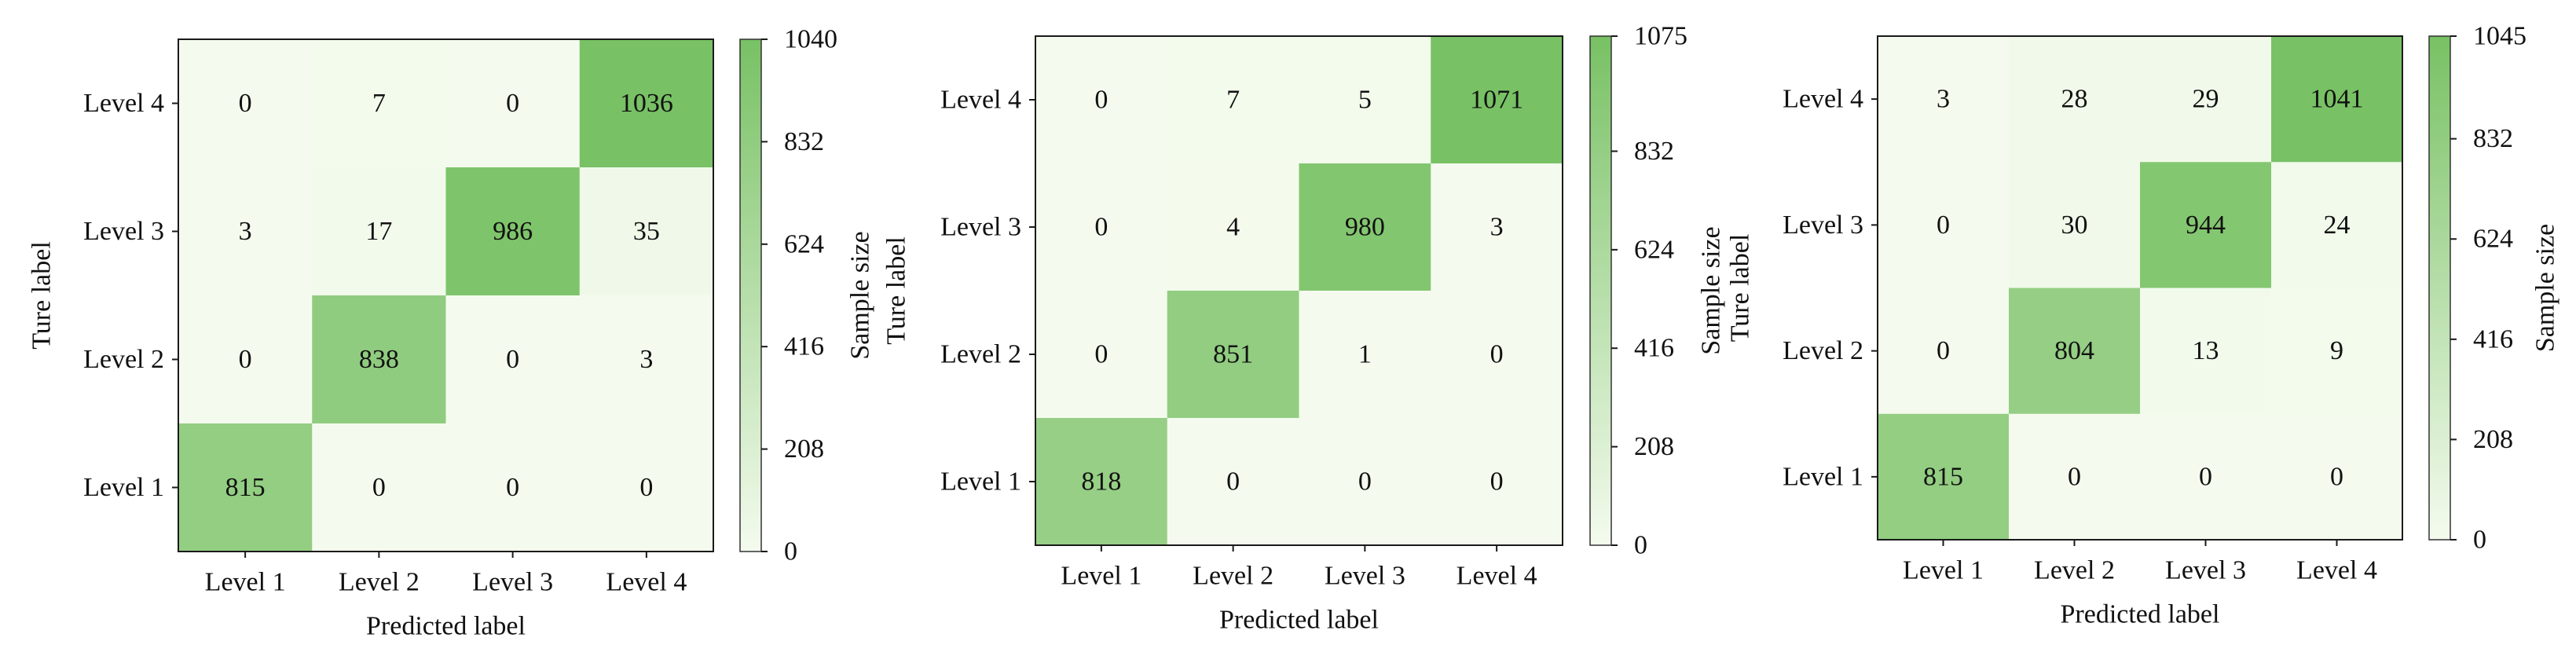 The height and width of the screenshot is (656, 2576). What do you see at coordinates (2337, 99) in the screenshot?
I see `cell-value-label: 1041` at bounding box center [2337, 99].